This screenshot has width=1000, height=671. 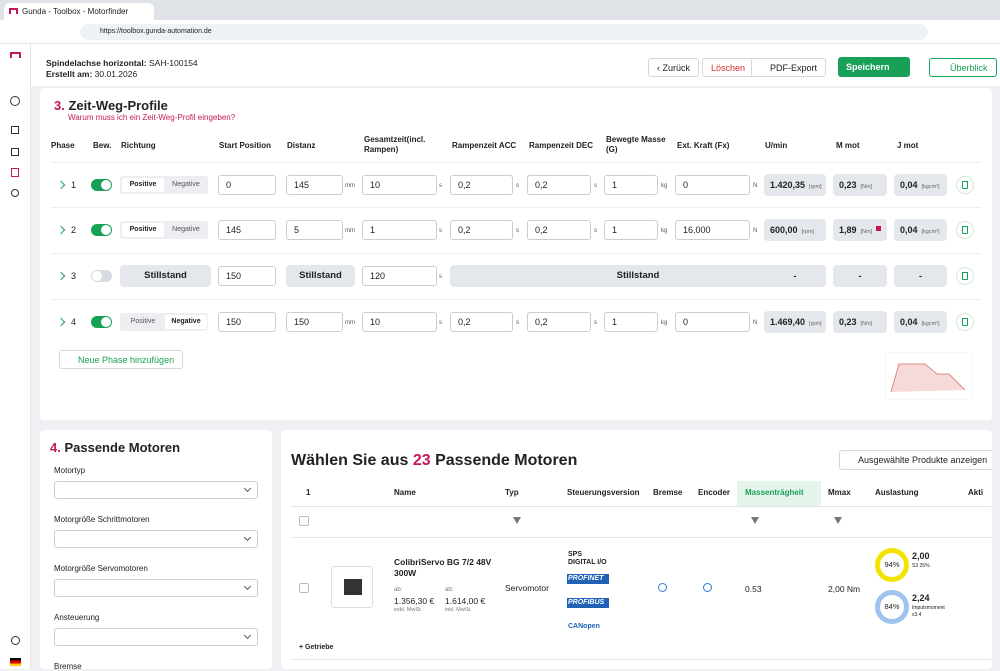 I want to click on url: https://toolbox.gunda-automation.de, so click(x=156, y=31).